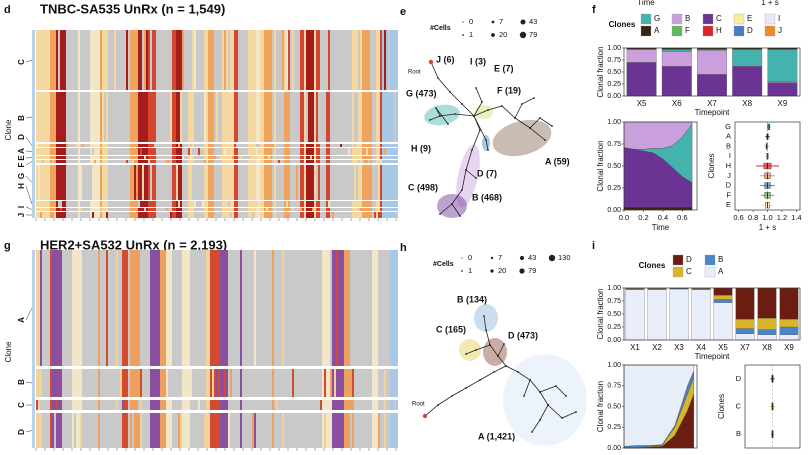 The image size is (808, 455). What do you see at coordinates (451, 329) in the screenshot?
I see `node-label: C (165)` at bounding box center [451, 329].